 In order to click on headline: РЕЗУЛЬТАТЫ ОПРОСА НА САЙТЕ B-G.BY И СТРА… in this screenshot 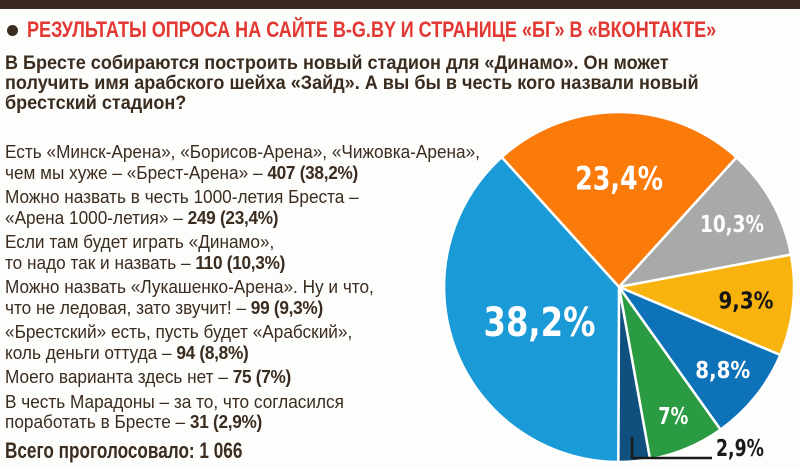, I will do `click(403, 30)`.